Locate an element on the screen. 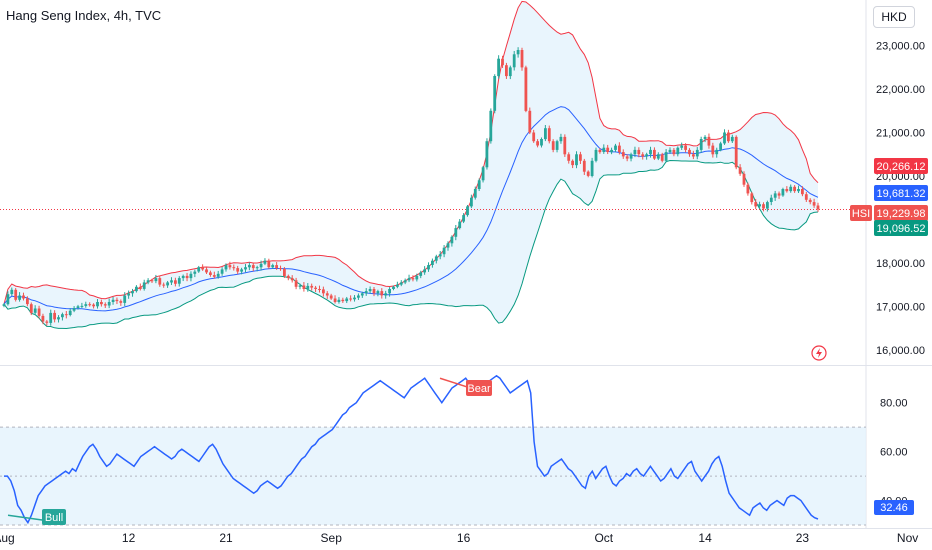 This screenshot has width=932, height=550. time-tick-label: Oct is located at coordinates (603, 538).